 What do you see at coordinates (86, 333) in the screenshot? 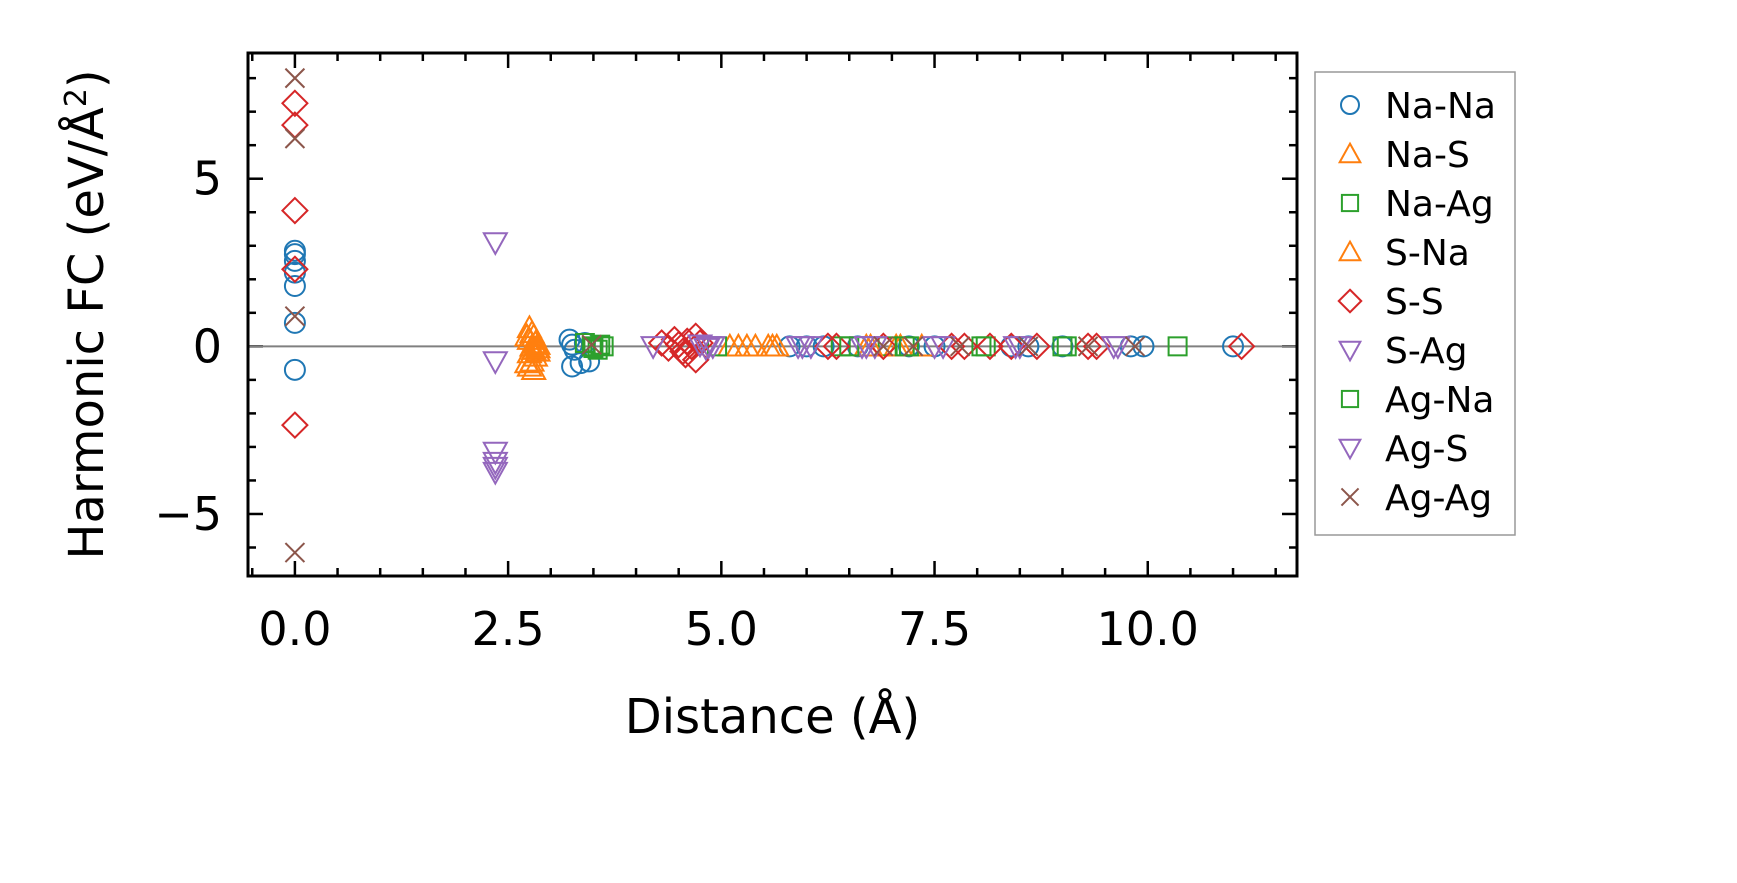
I see `y-axis-label-main: Harmonic FC (eV/Å` at bounding box center [86, 333].